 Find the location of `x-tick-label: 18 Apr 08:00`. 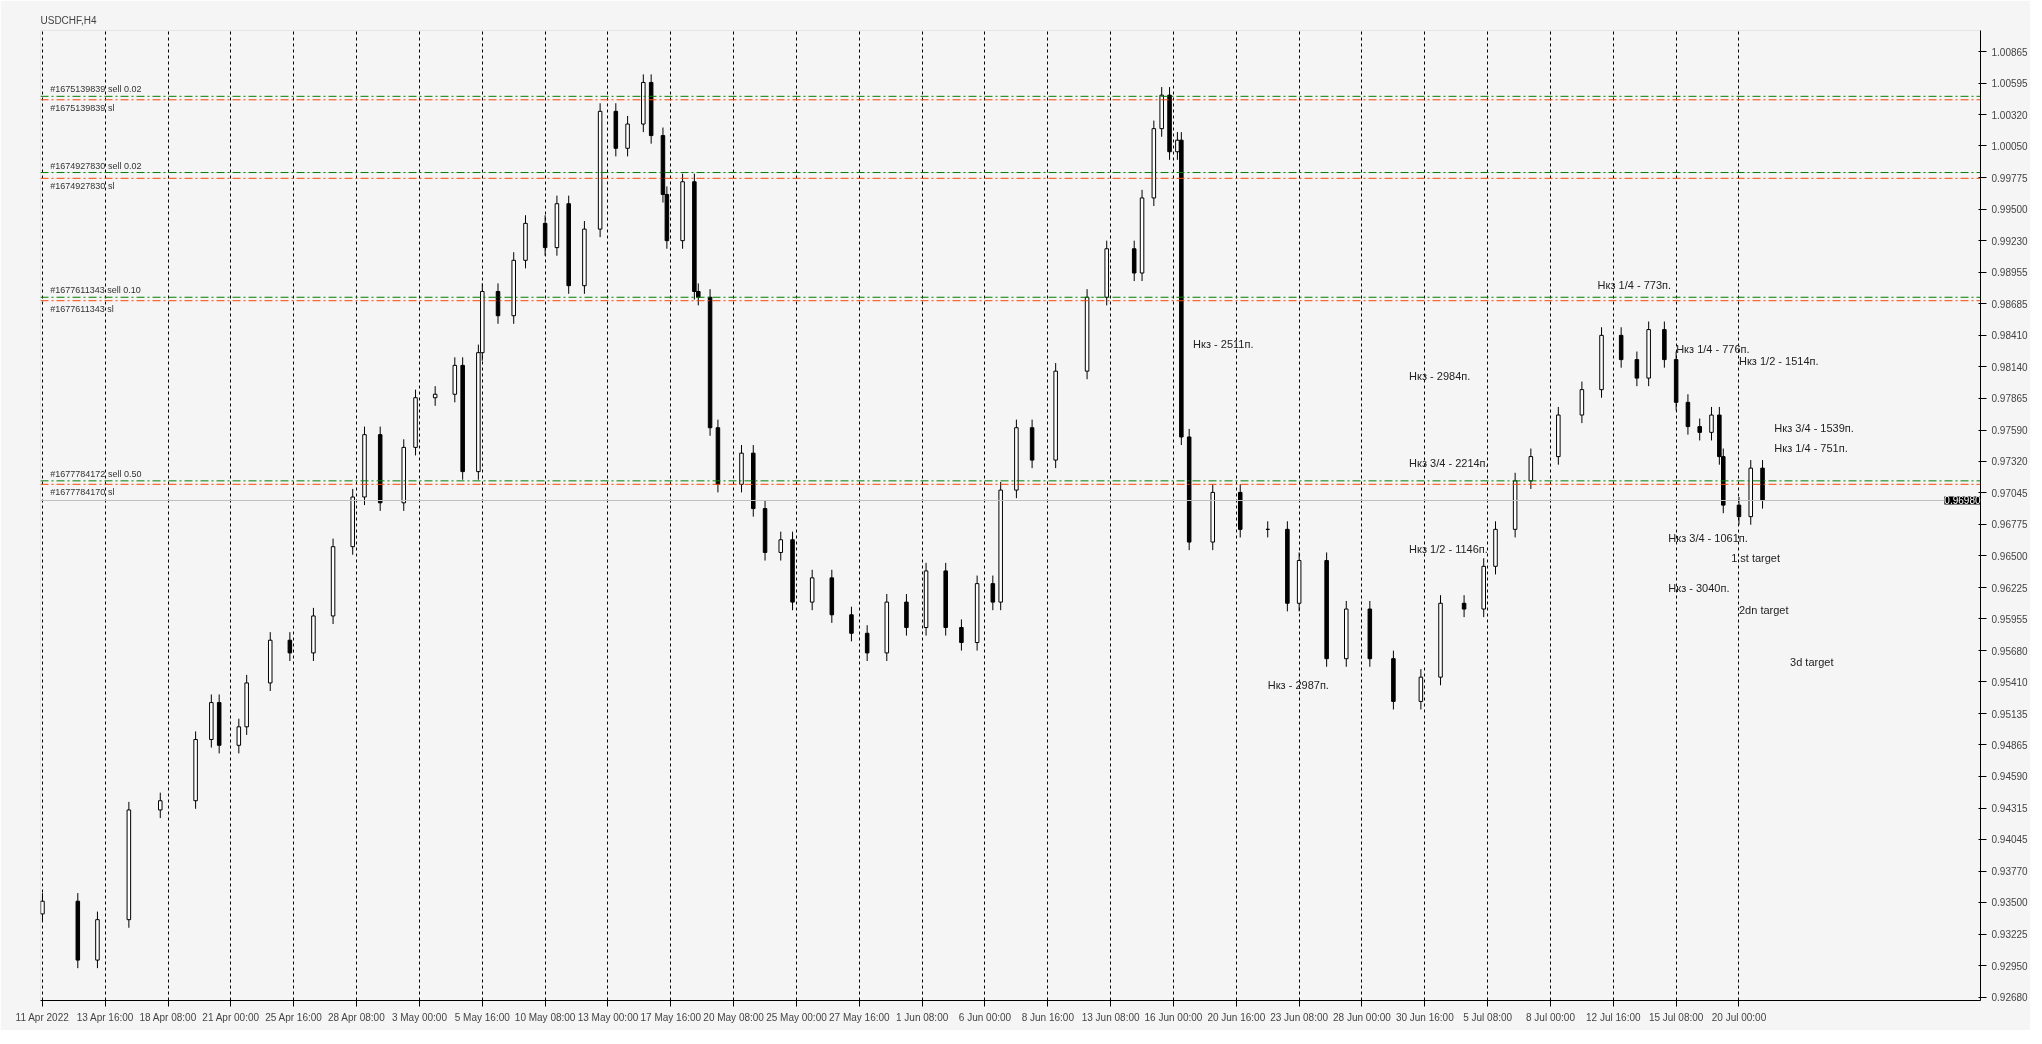

x-tick-label: 18 Apr 08:00 is located at coordinates (168, 1017).